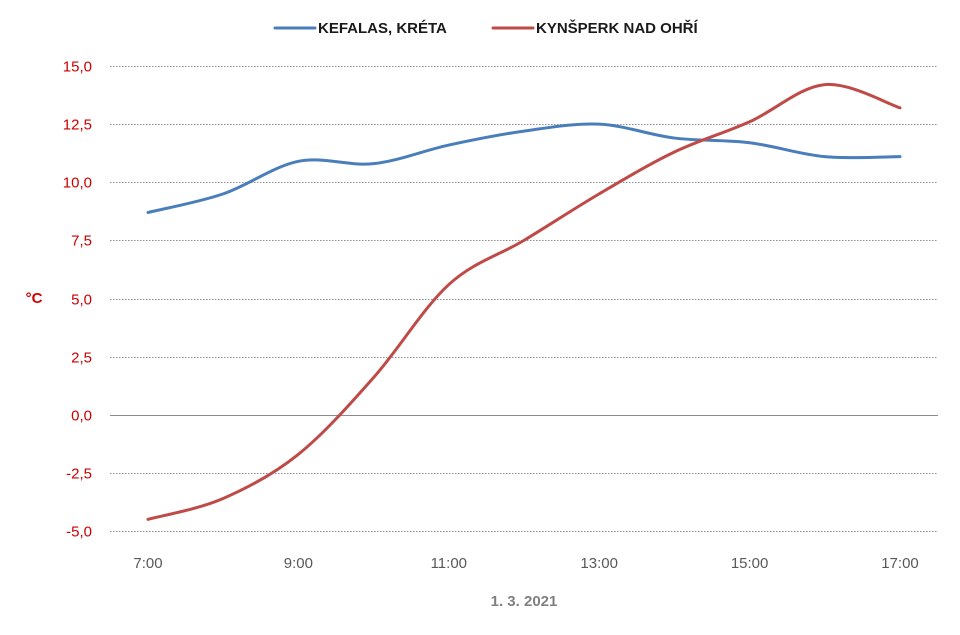  What do you see at coordinates (81, 416) in the screenshot?
I see `y-tick-label: 0,0` at bounding box center [81, 416].